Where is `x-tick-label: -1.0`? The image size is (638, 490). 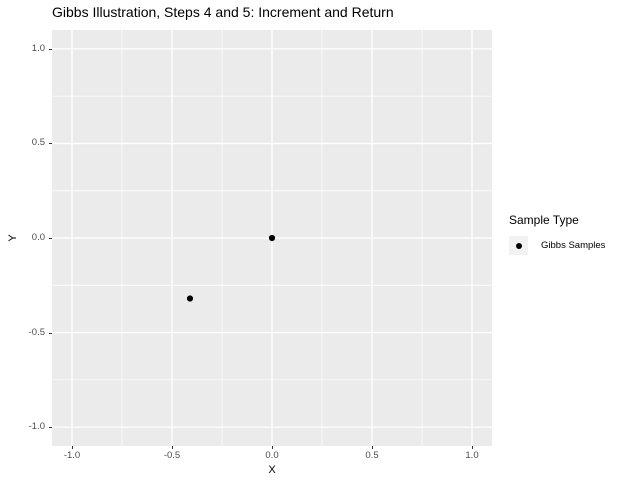 x-tick-label: -1.0 is located at coordinates (72, 455).